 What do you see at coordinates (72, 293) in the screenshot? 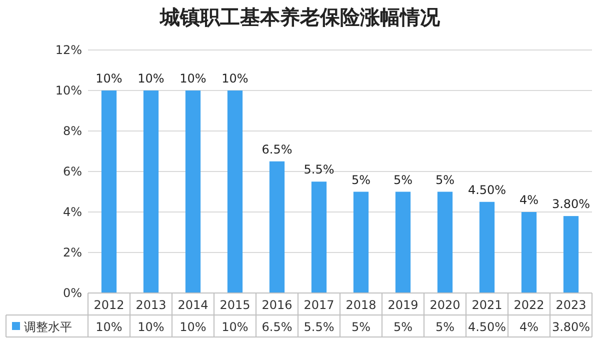
I see `y-tick-label: 0%` at bounding box center [72, 293].